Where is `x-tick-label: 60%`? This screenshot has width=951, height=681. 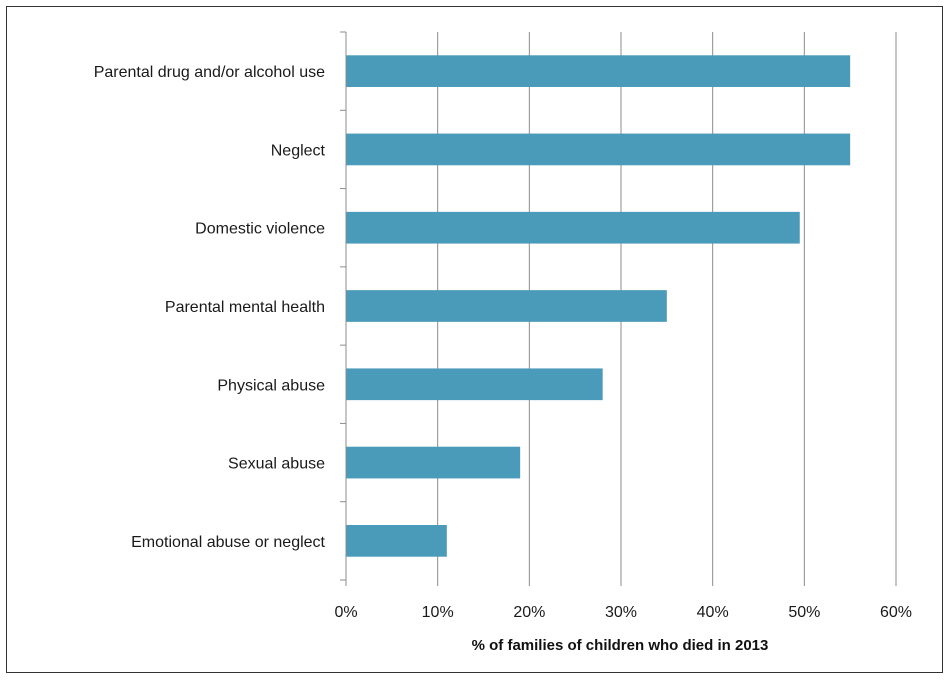
x-tick-label: 60% is located at coordinates (896, 612).